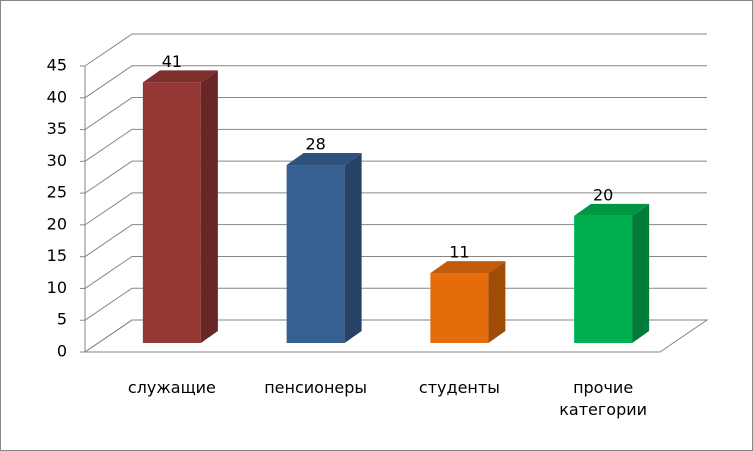 This screenshot has width=753, height=451. What do you see at coordinates (316, 387) in the screenshot?
I see `x-tick-label: пенсионеры` at bounding box center [316, 387].